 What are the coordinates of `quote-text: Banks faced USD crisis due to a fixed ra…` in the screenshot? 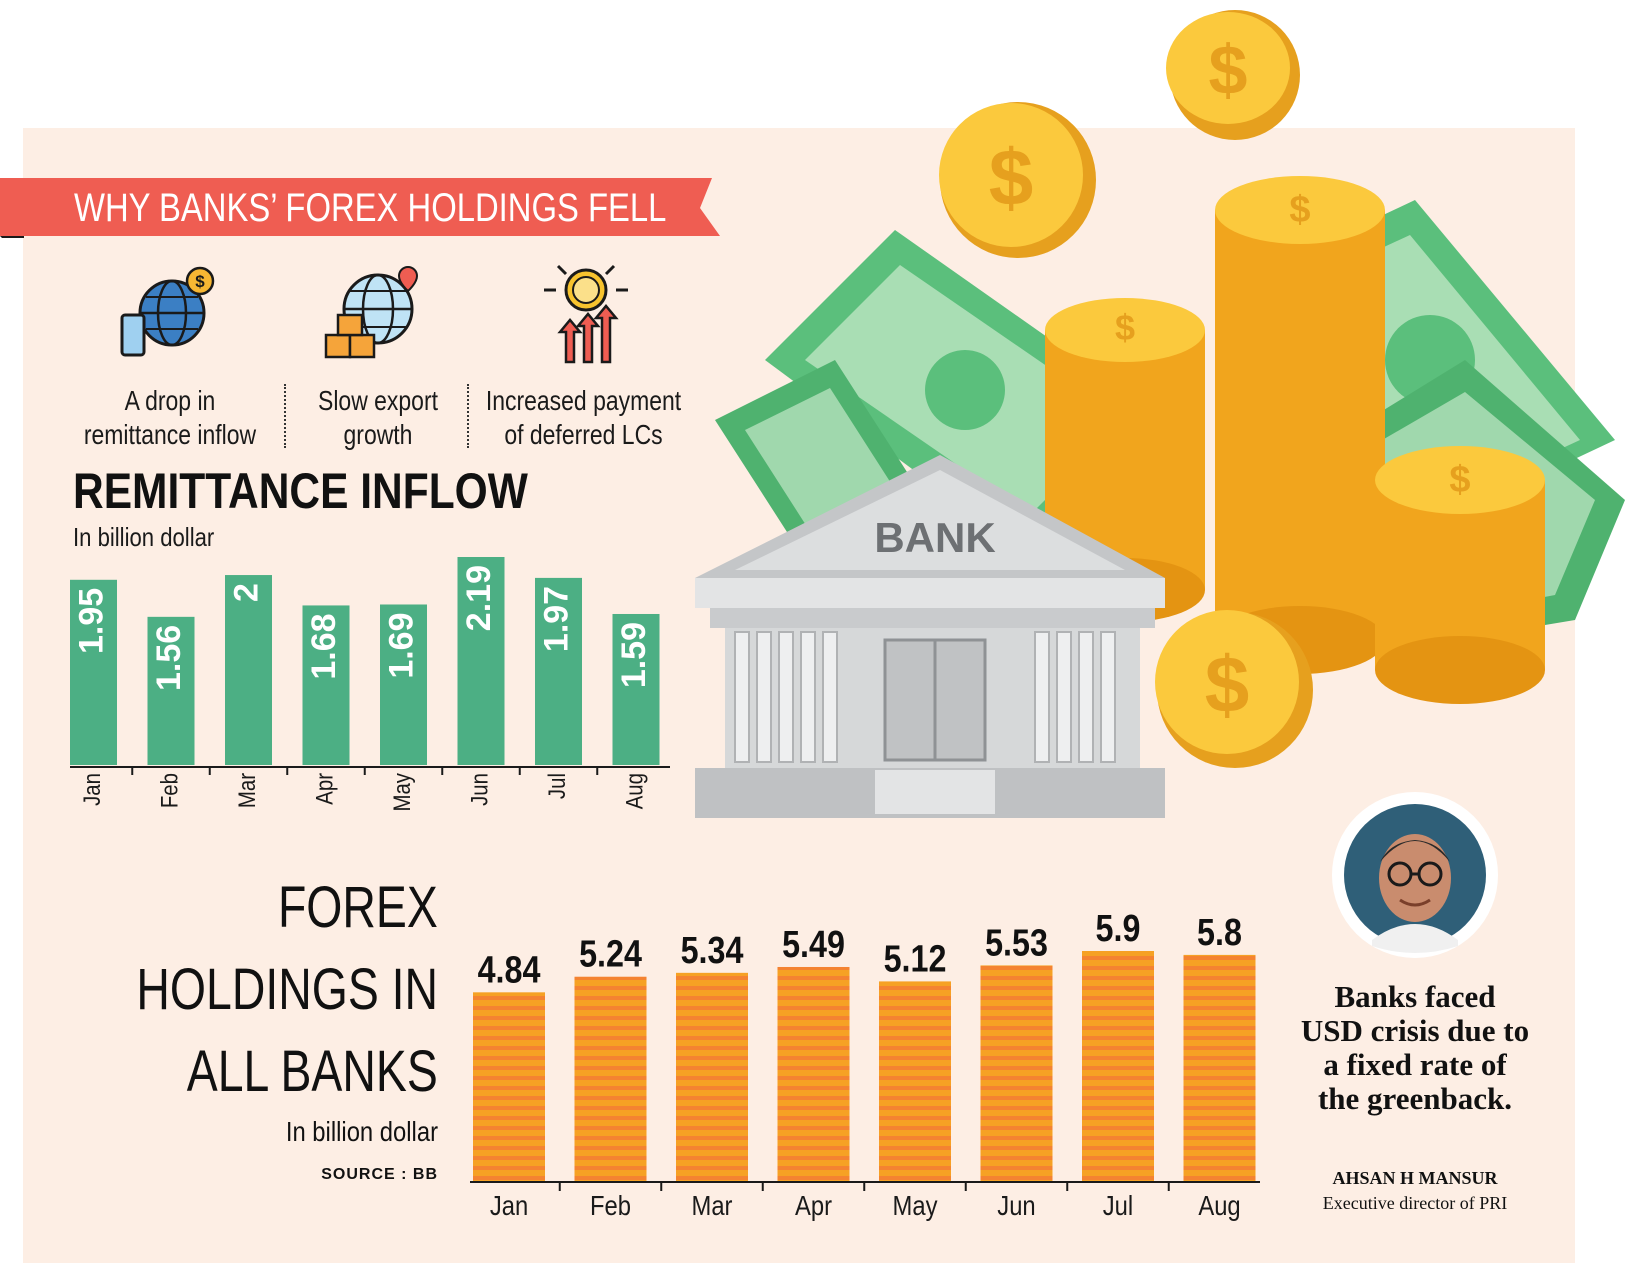 It's located at (1415, 1047).